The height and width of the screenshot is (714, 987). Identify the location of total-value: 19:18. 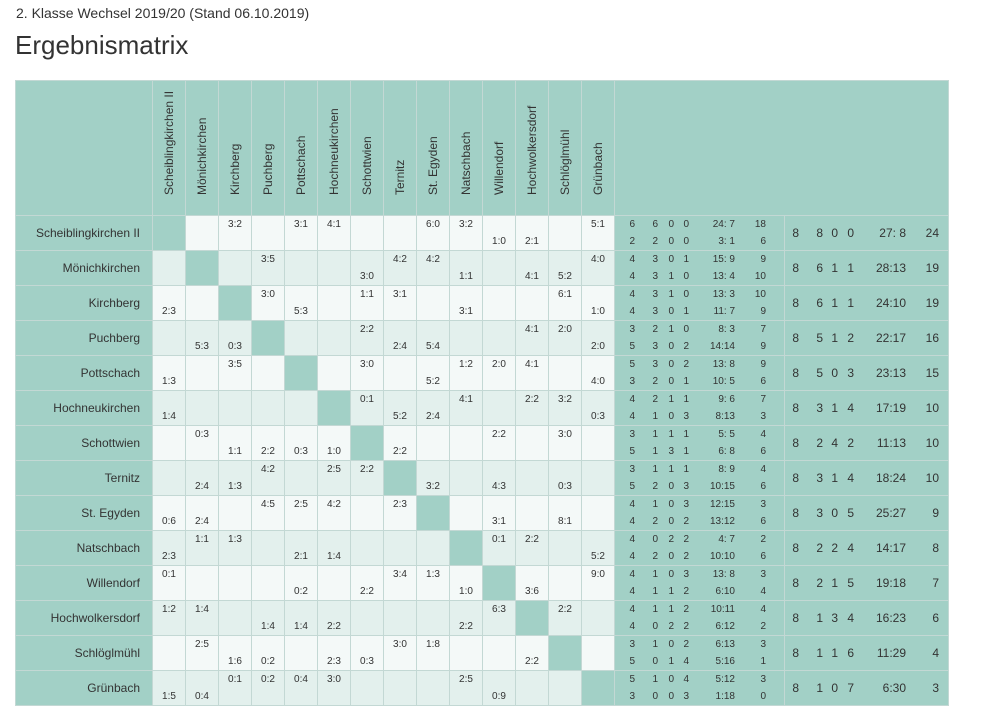
(890, 583).